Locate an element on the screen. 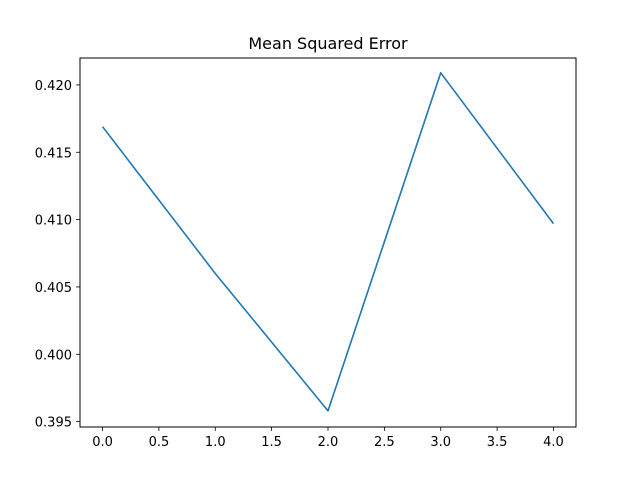 This screenshot has height=480, width=640. x-tick-label: 0.0 is located at coordinates (102, 442).